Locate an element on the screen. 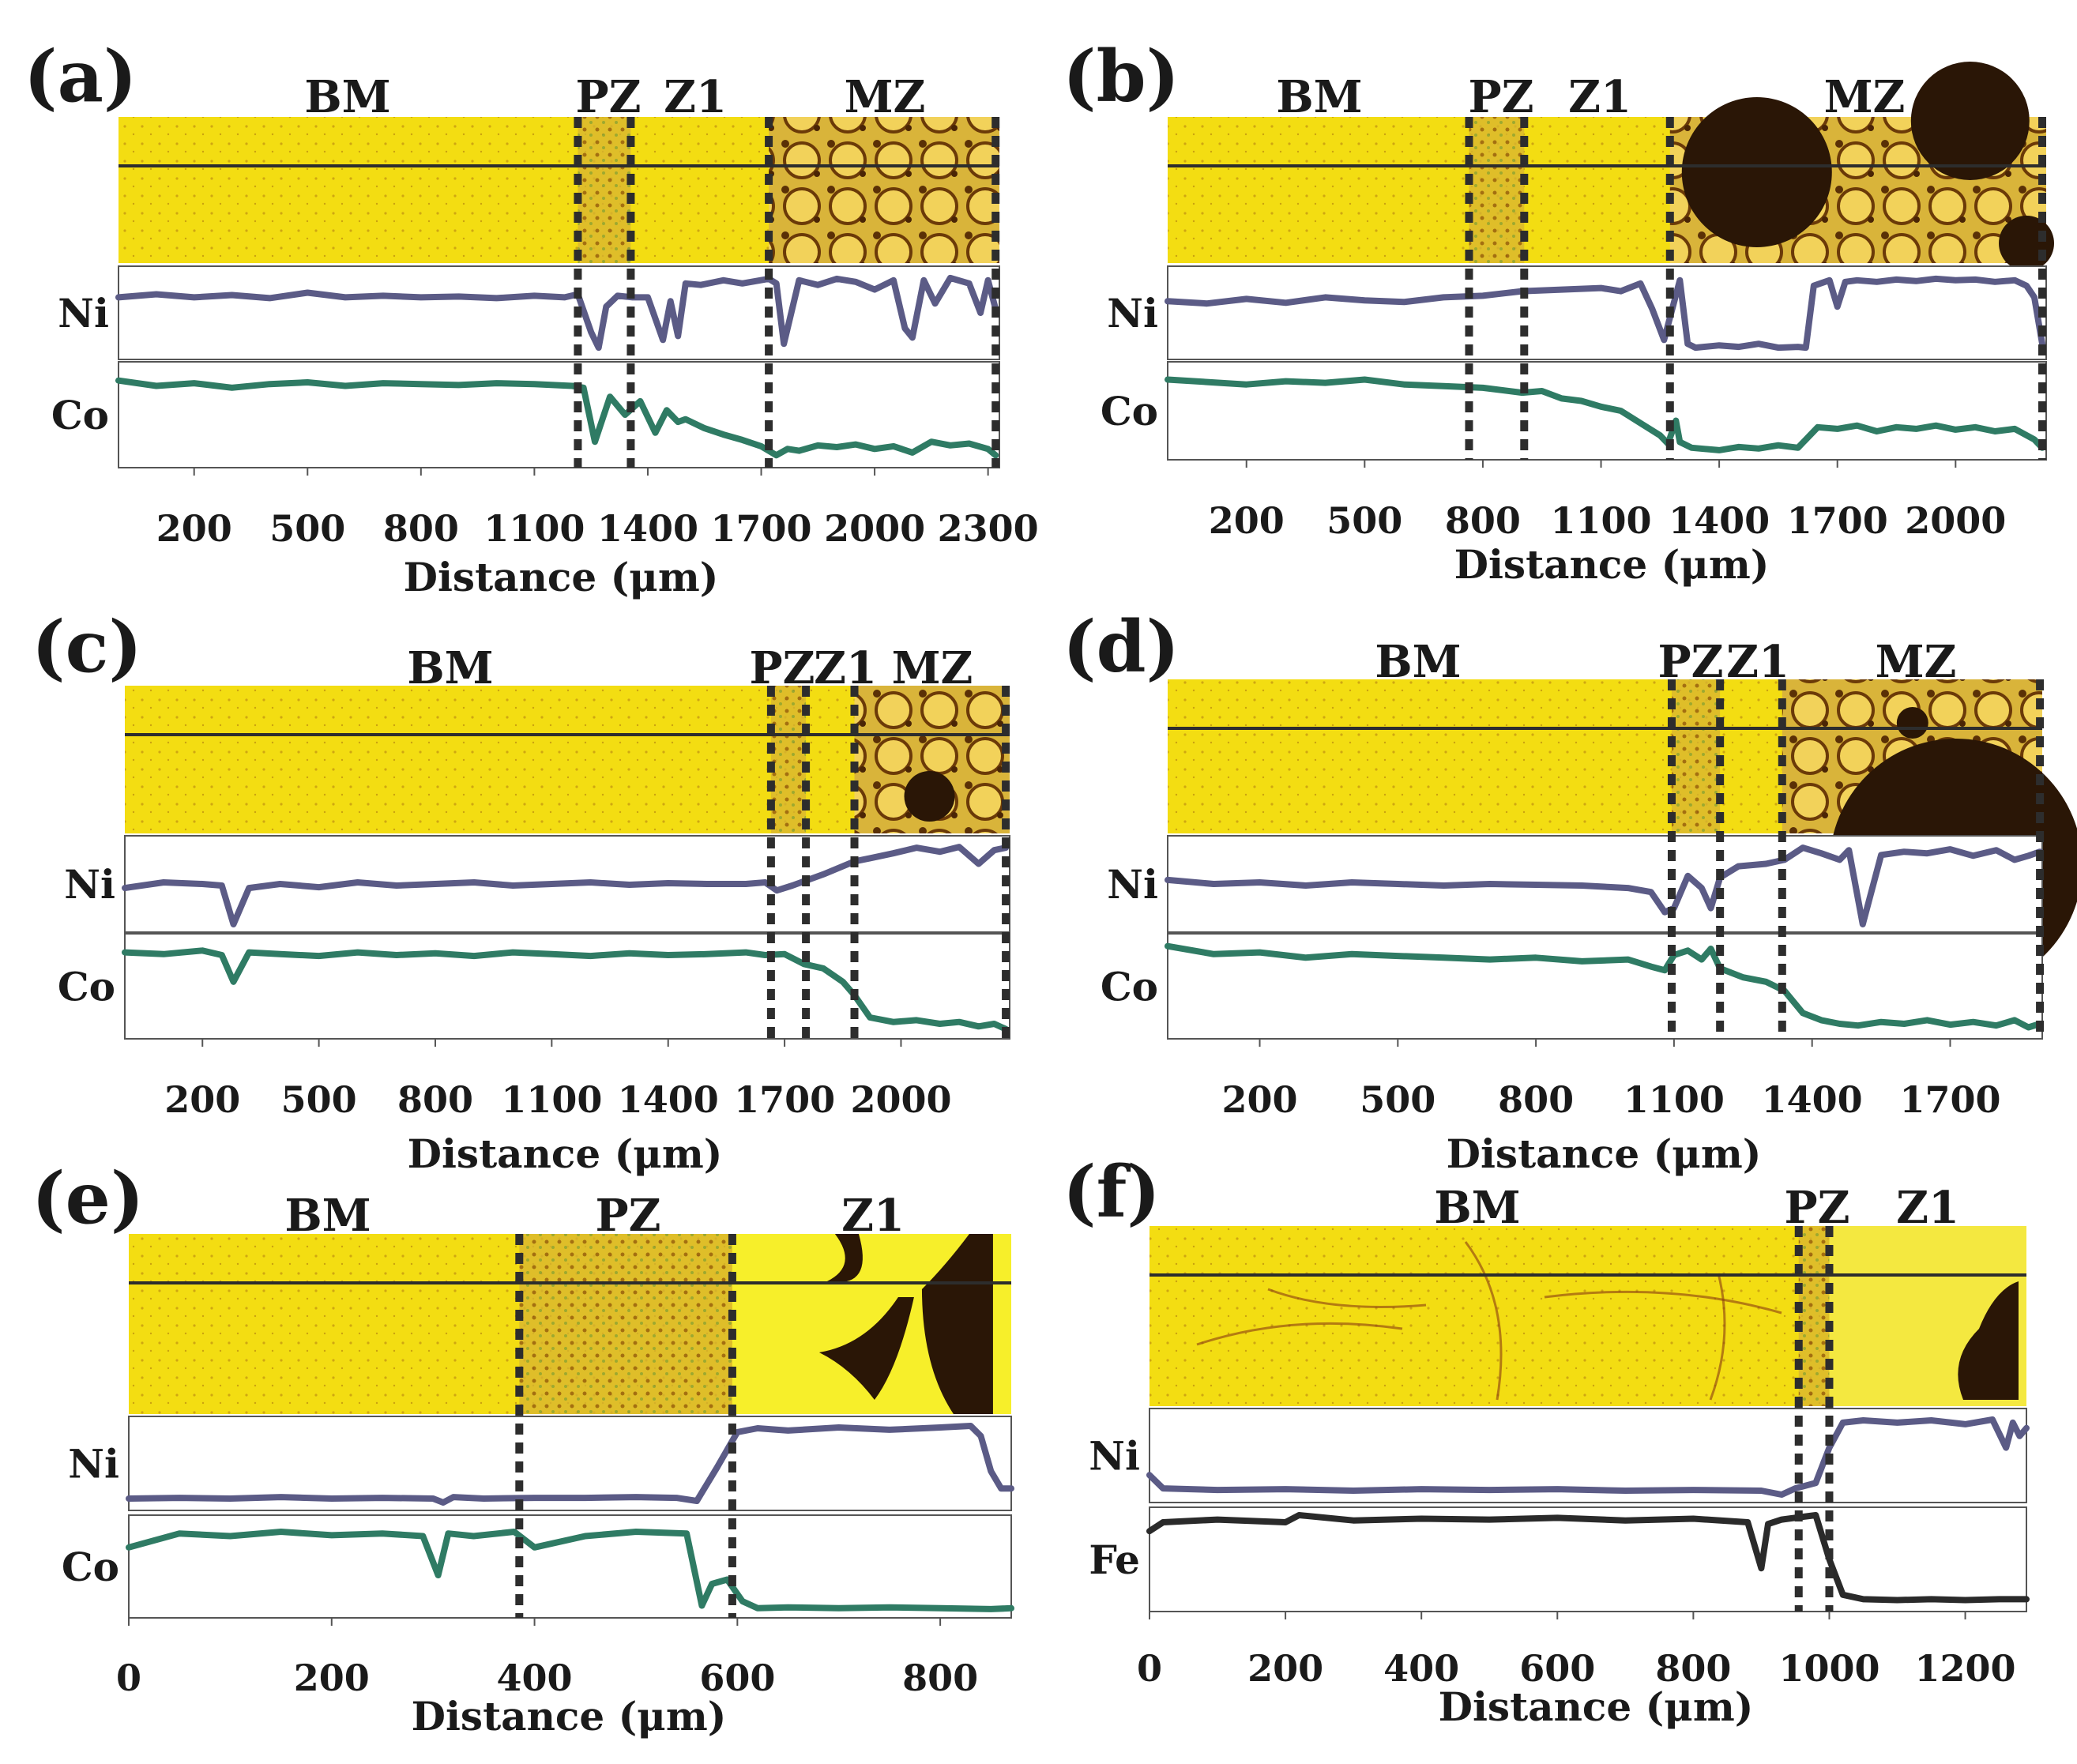 Image resolution: width=2077 pixels, height=1764 pixels. micrograph-strip-f is located at coordinates (1587, 1316).